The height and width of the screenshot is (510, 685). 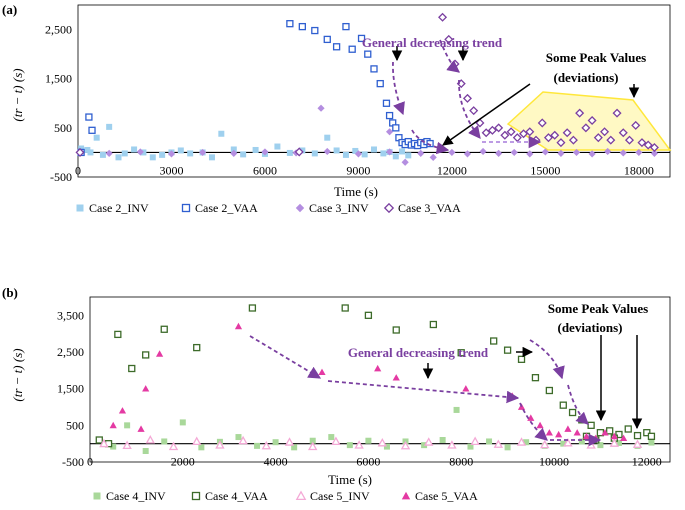 What do you see at coordinates (461, 462) in the screenshot?
I see `x-tick-label: 8000` at bounding box center [461, 462].